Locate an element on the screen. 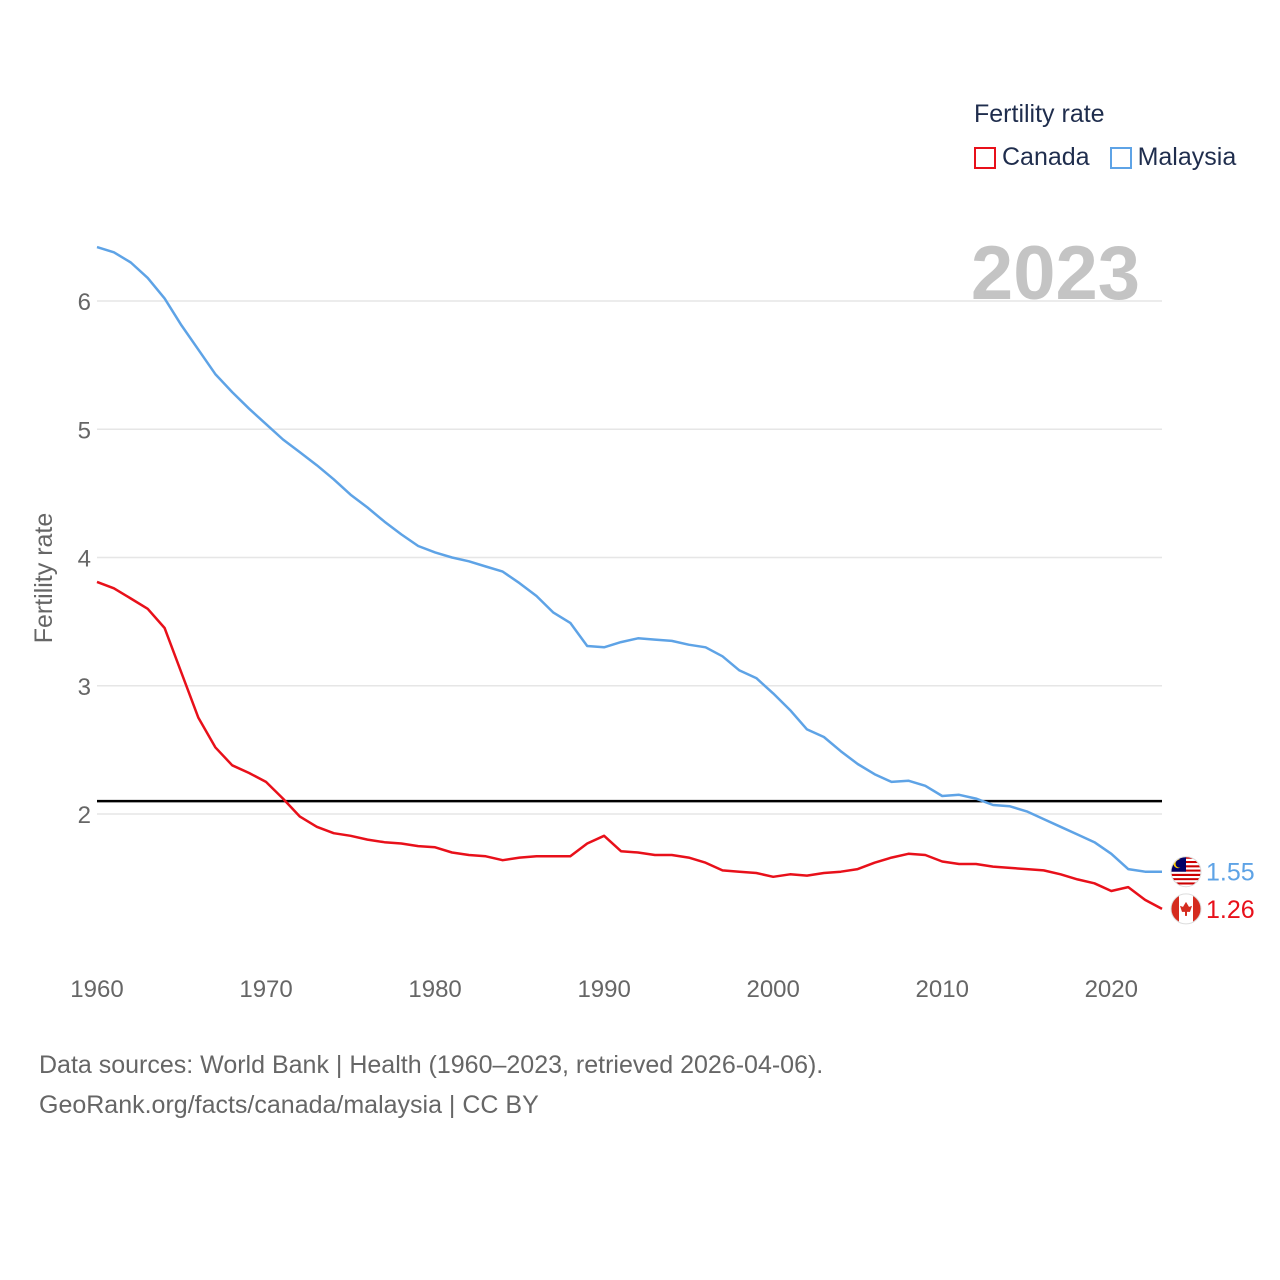 This screenshot has width=1280, height=1280. legend-item-malaysia: Malaysia is located at coordinates (1173, 157).